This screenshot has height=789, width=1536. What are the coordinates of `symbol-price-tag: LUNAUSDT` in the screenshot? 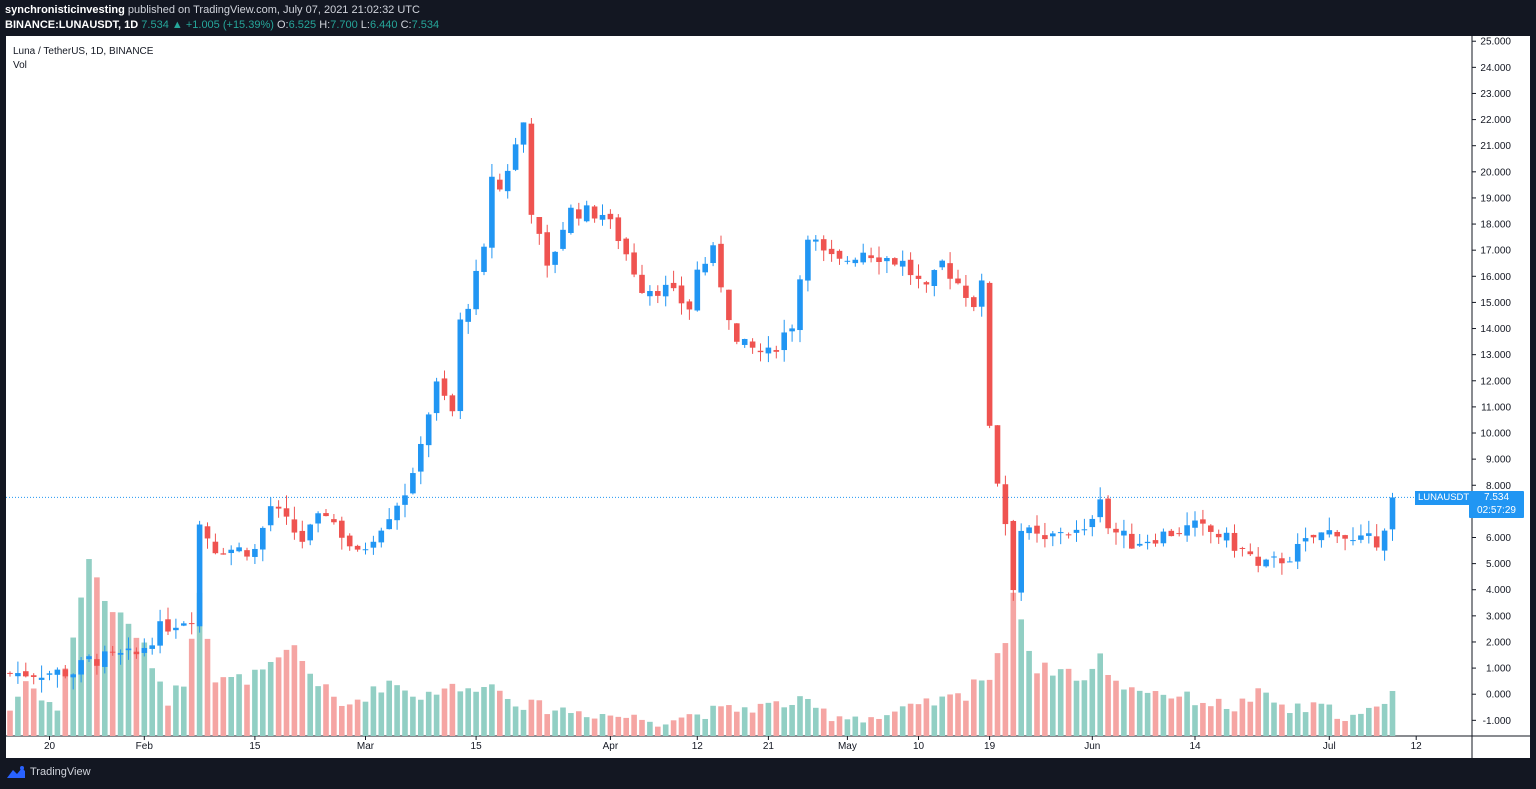 It's located at (1444, 498).